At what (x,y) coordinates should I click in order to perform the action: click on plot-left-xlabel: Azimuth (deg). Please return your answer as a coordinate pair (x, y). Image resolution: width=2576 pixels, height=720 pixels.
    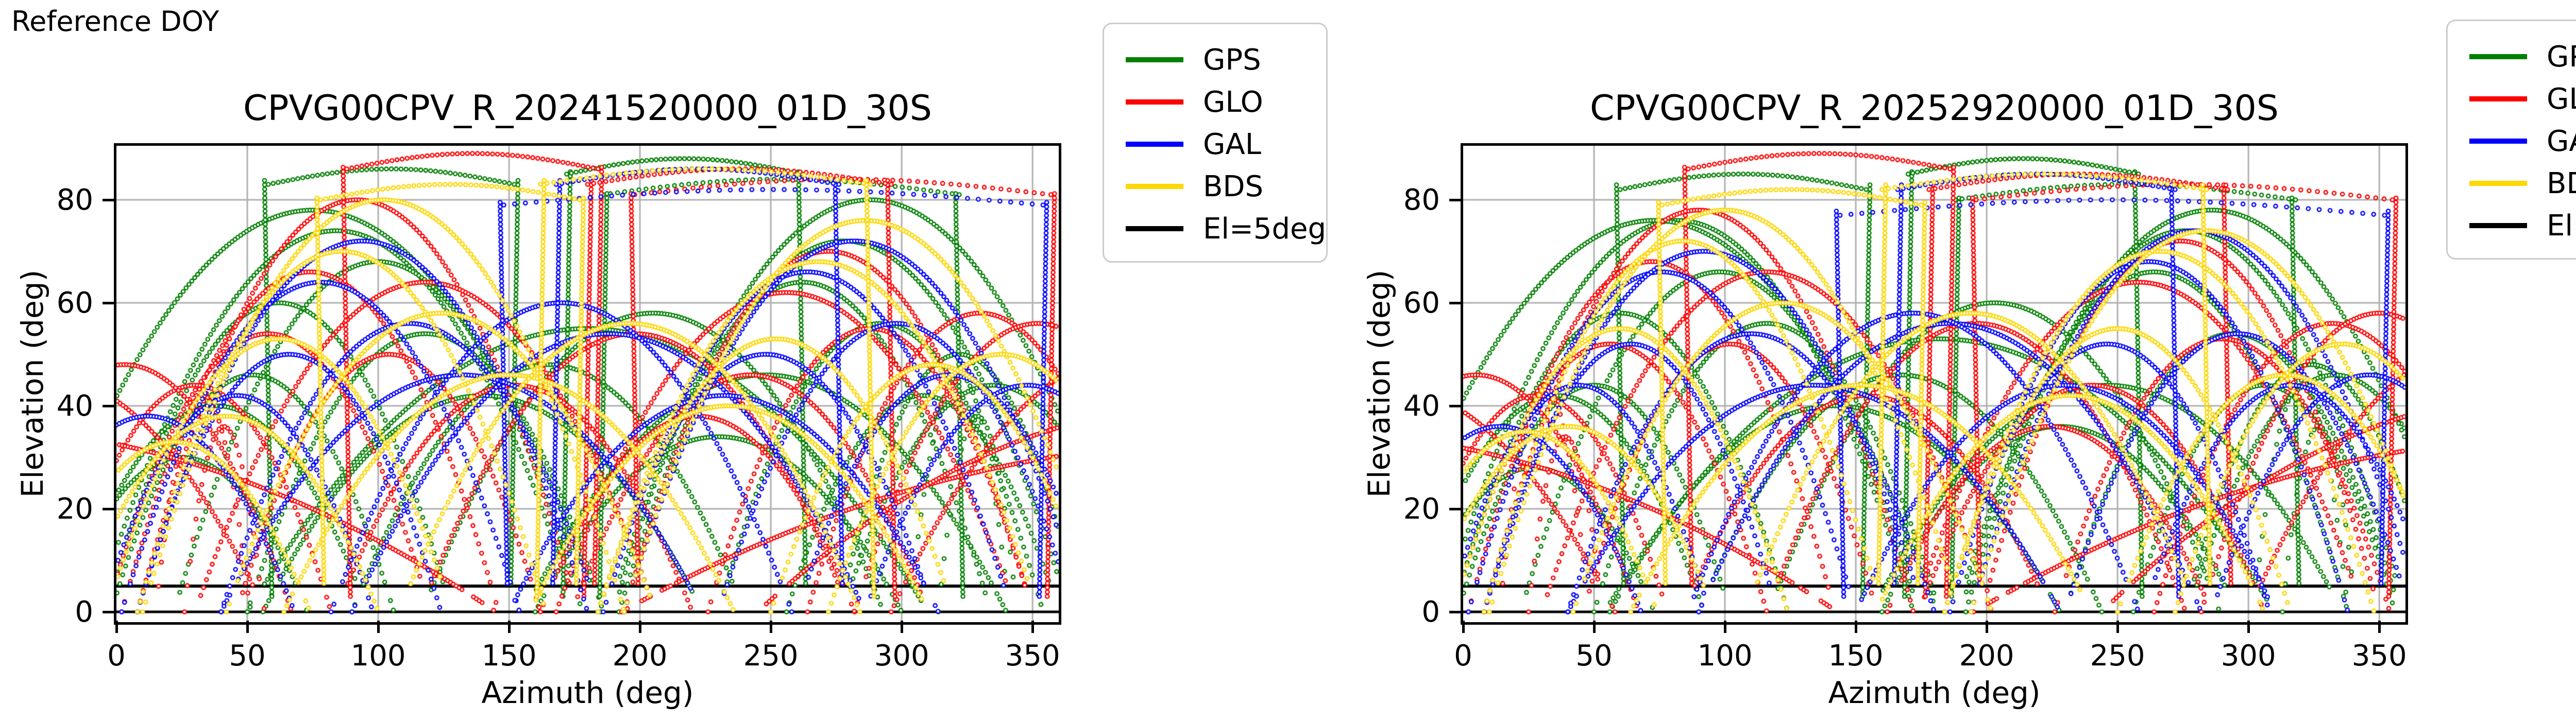
    Looking at the image, I should click on (587, 692).